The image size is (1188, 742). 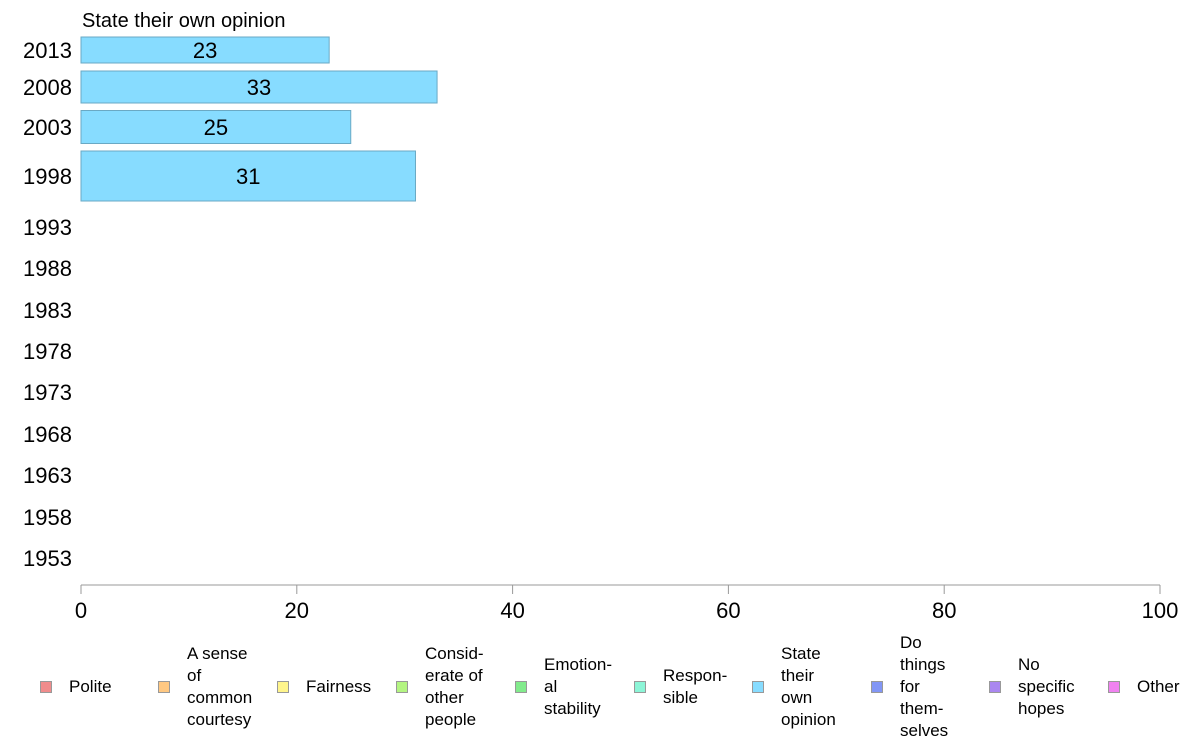 I want to click on x-tick-label: 80, so click(x=944, y=610).